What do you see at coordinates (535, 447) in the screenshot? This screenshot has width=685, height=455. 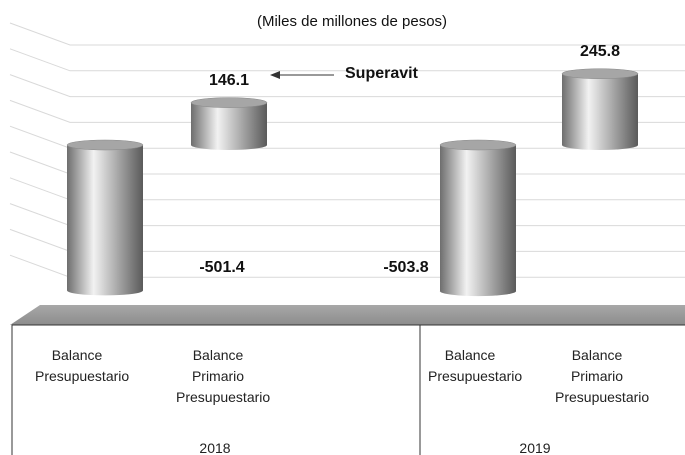 I see `group-label: 2019` at bounding box center [535, 447].